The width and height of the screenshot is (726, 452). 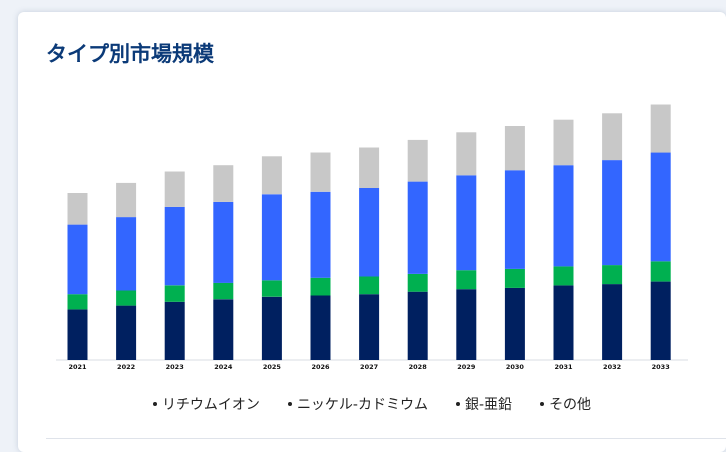 I want to click on x-tick-2033: 2033, so click(x=661, y=367).